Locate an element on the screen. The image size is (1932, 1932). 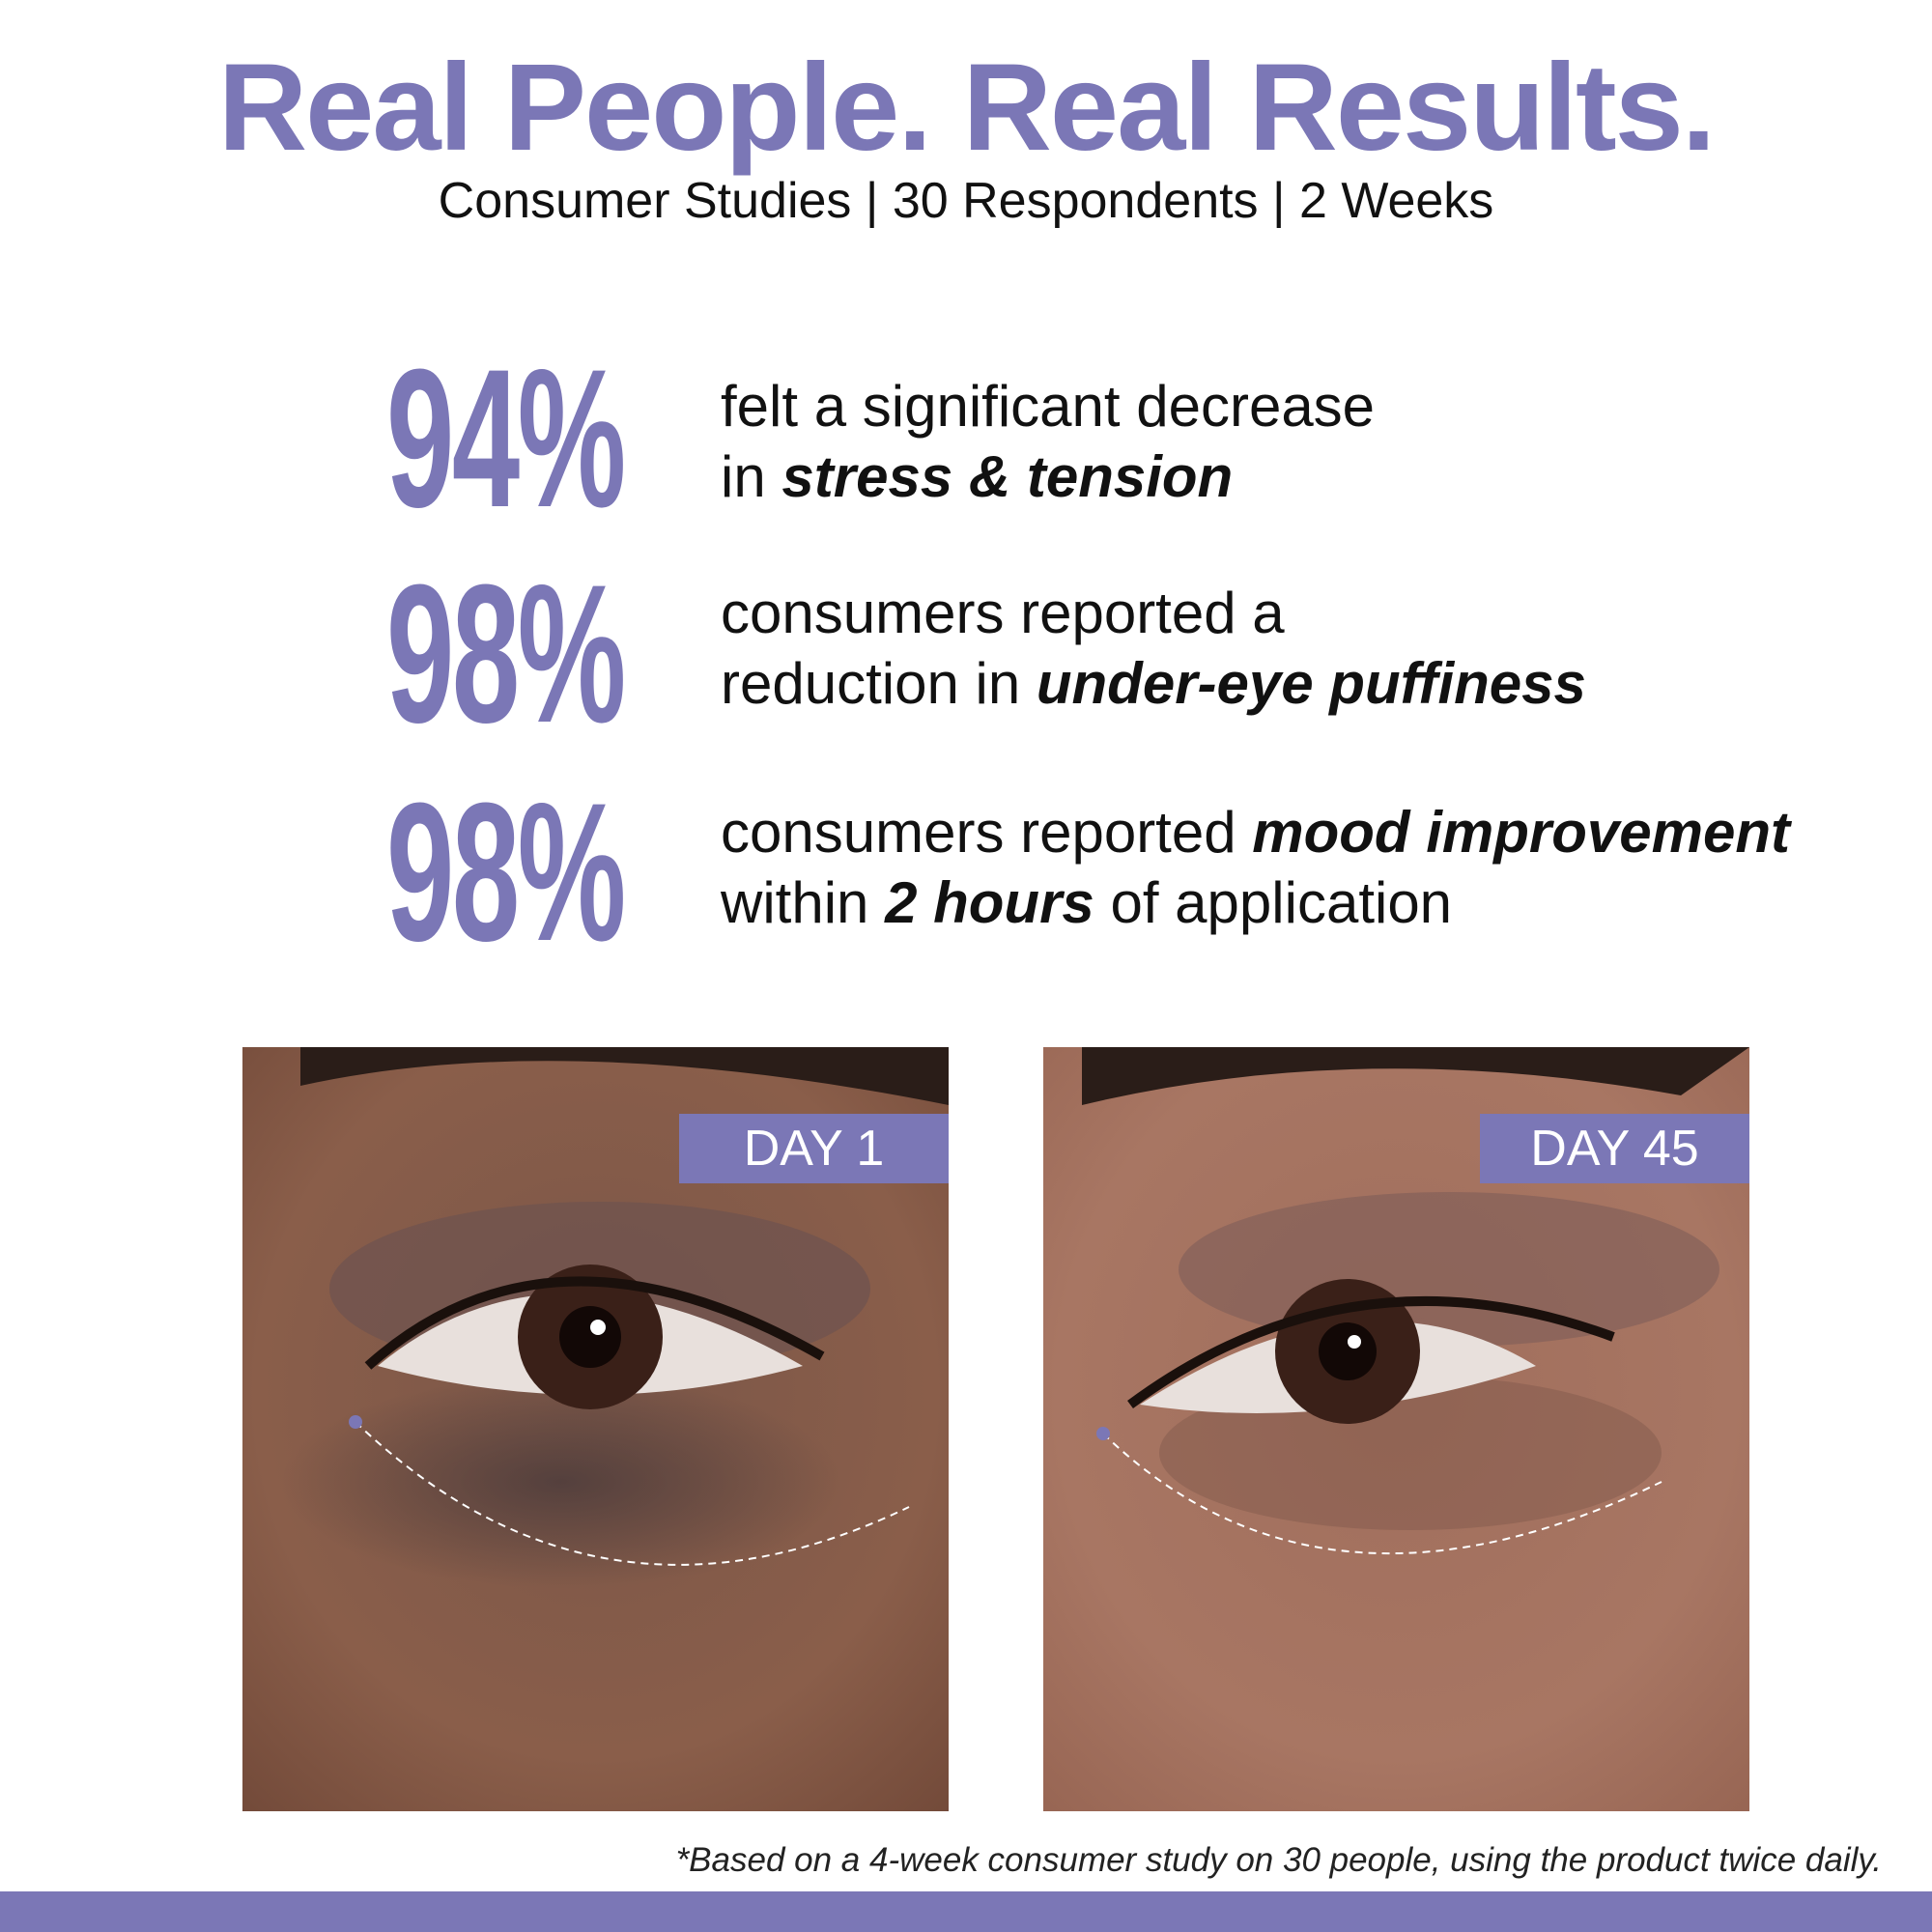
stat-line: consumers reported mood improvement is located at coordinates (1255, 832).